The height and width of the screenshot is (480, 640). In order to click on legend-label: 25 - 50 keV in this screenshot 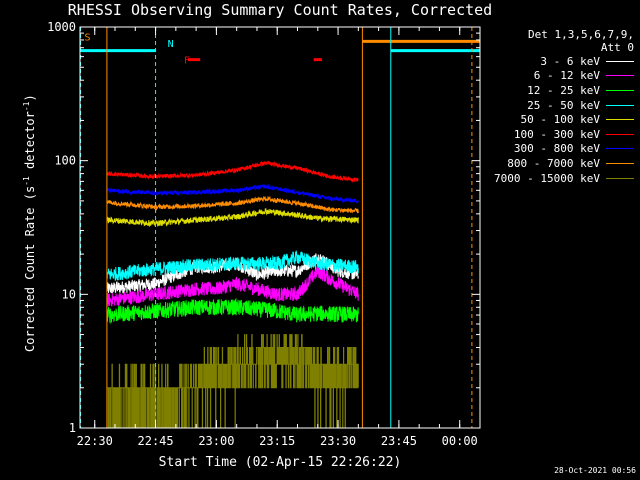, I will do `click(563, 105)`.